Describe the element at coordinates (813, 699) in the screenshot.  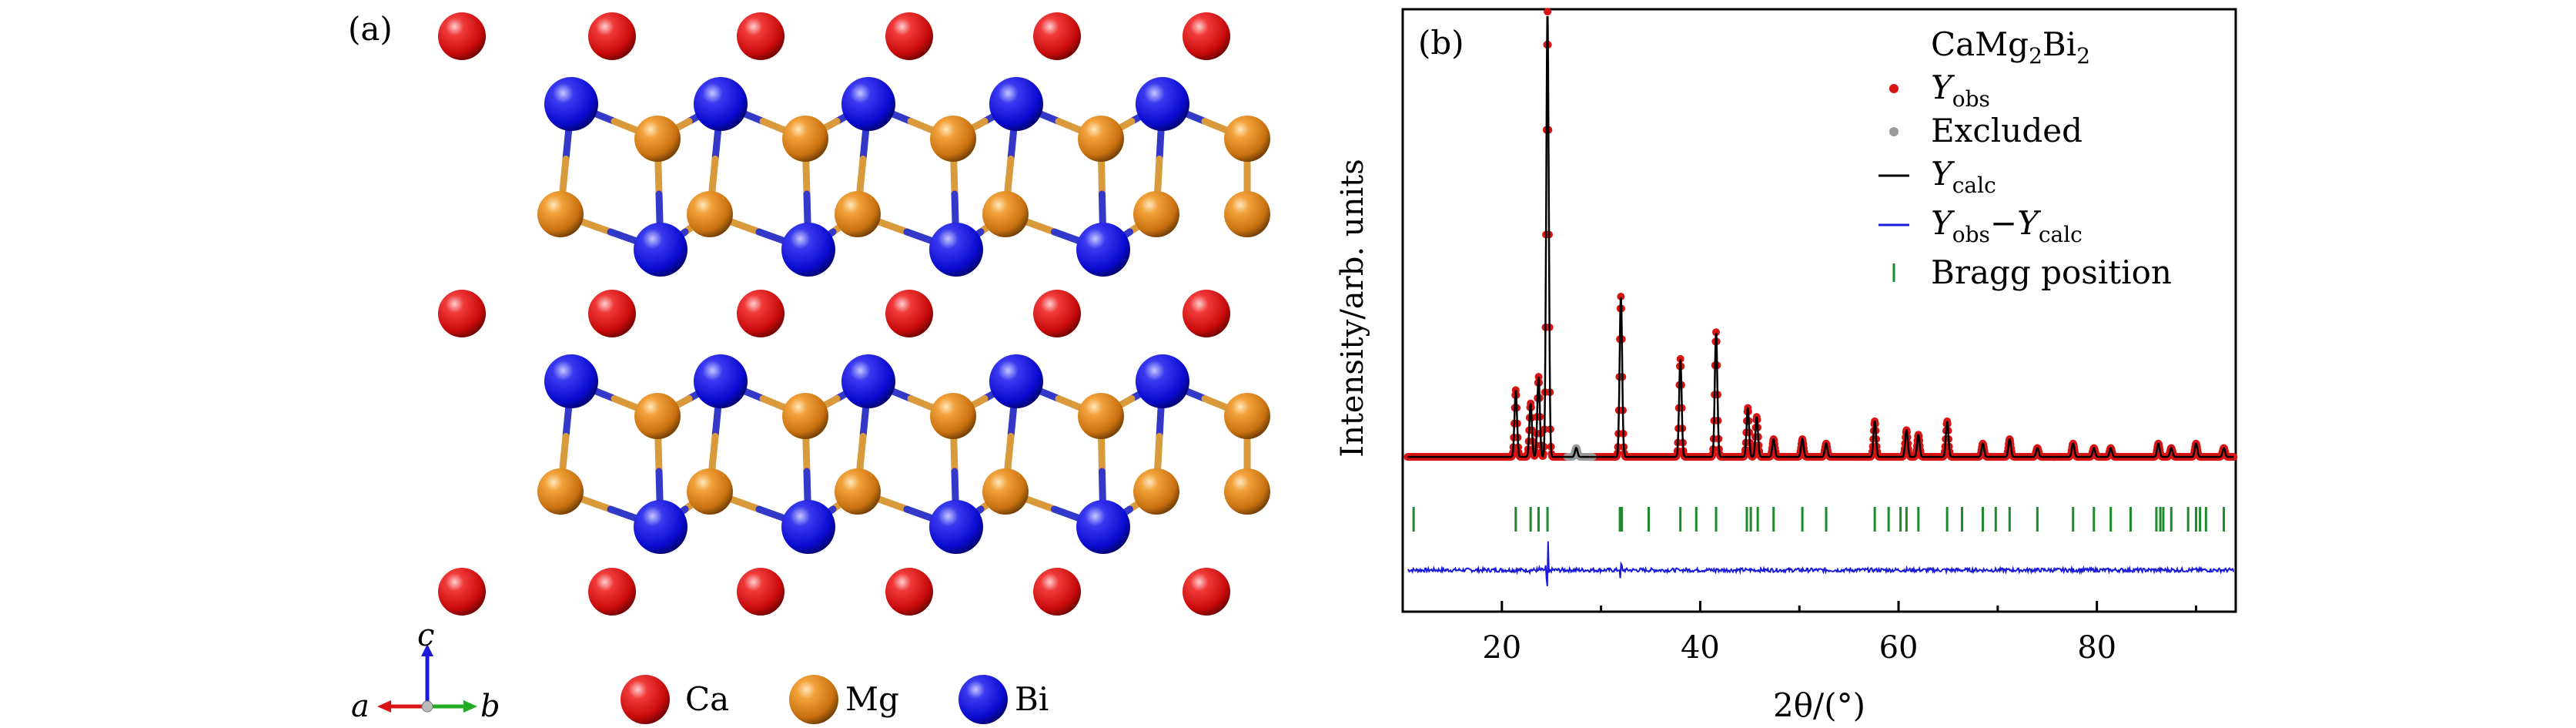
I see `legend-mg-ball` at that location.